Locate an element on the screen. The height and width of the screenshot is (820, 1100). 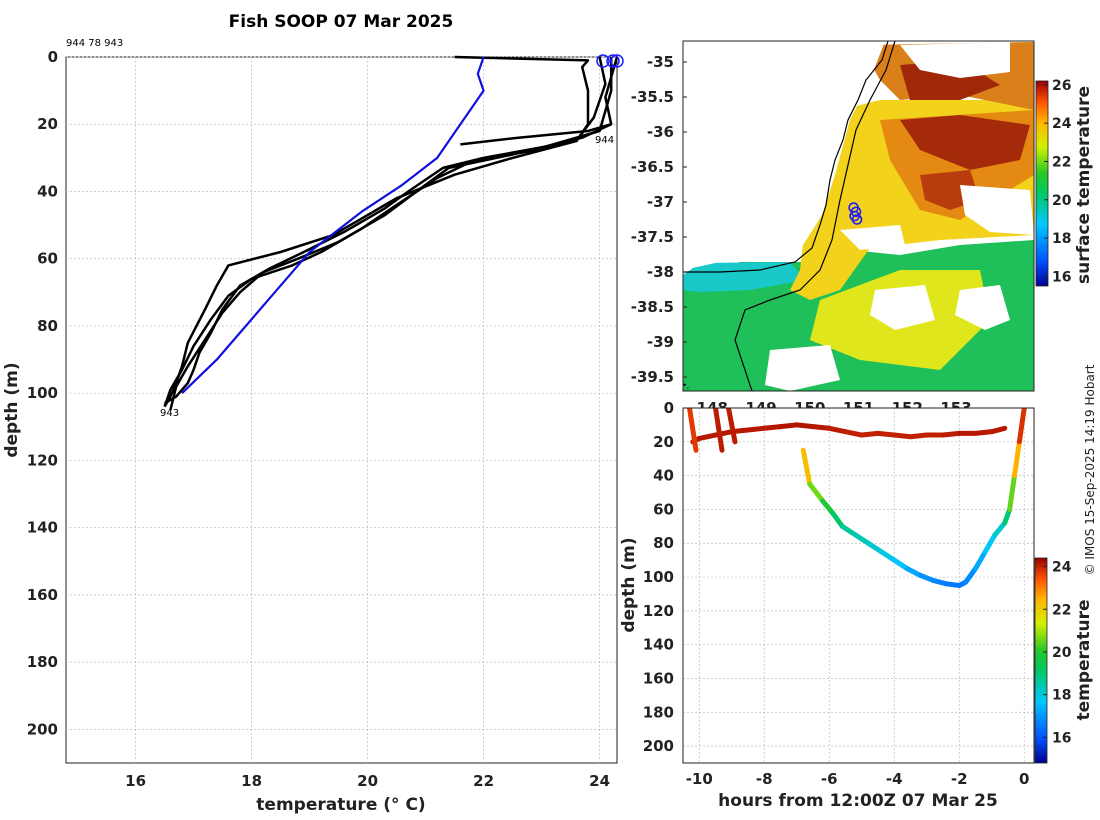
map-fish-positions is located at coordinates (855, 213).